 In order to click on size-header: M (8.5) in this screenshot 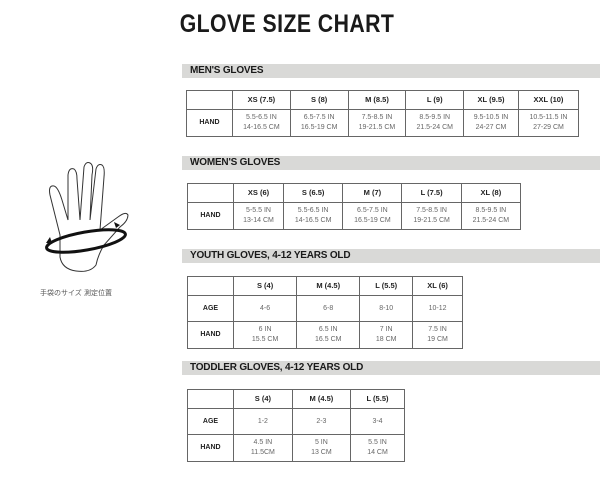, I will do `click(377, 100)`.